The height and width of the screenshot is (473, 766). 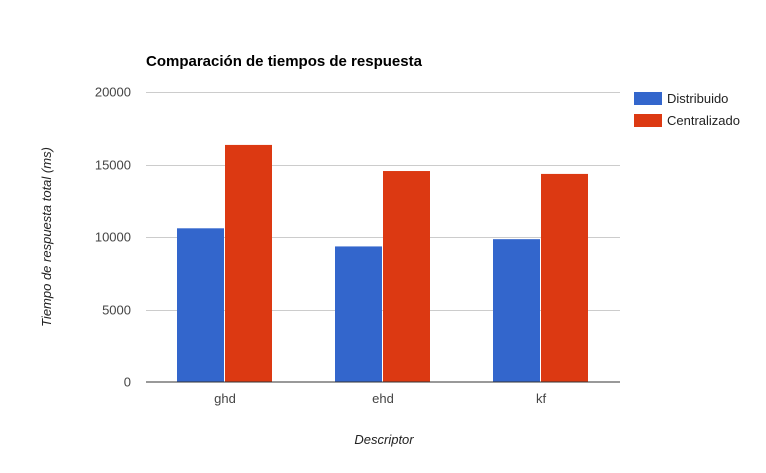 What do you see at coordinates (406, 276) in the screenshot?
I see `bar-centralizado-ehd` at bounding box center [406, 276].